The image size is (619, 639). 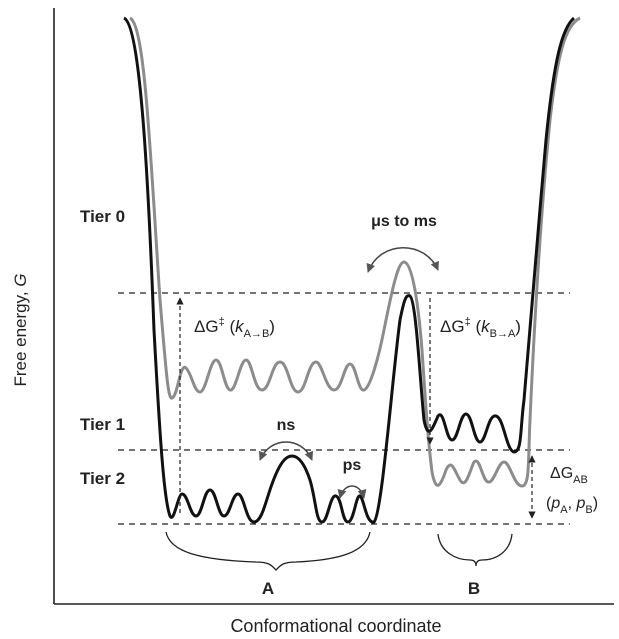 I want to click on slow-timescale-label: μs to ms, so click(x=404, y=221).